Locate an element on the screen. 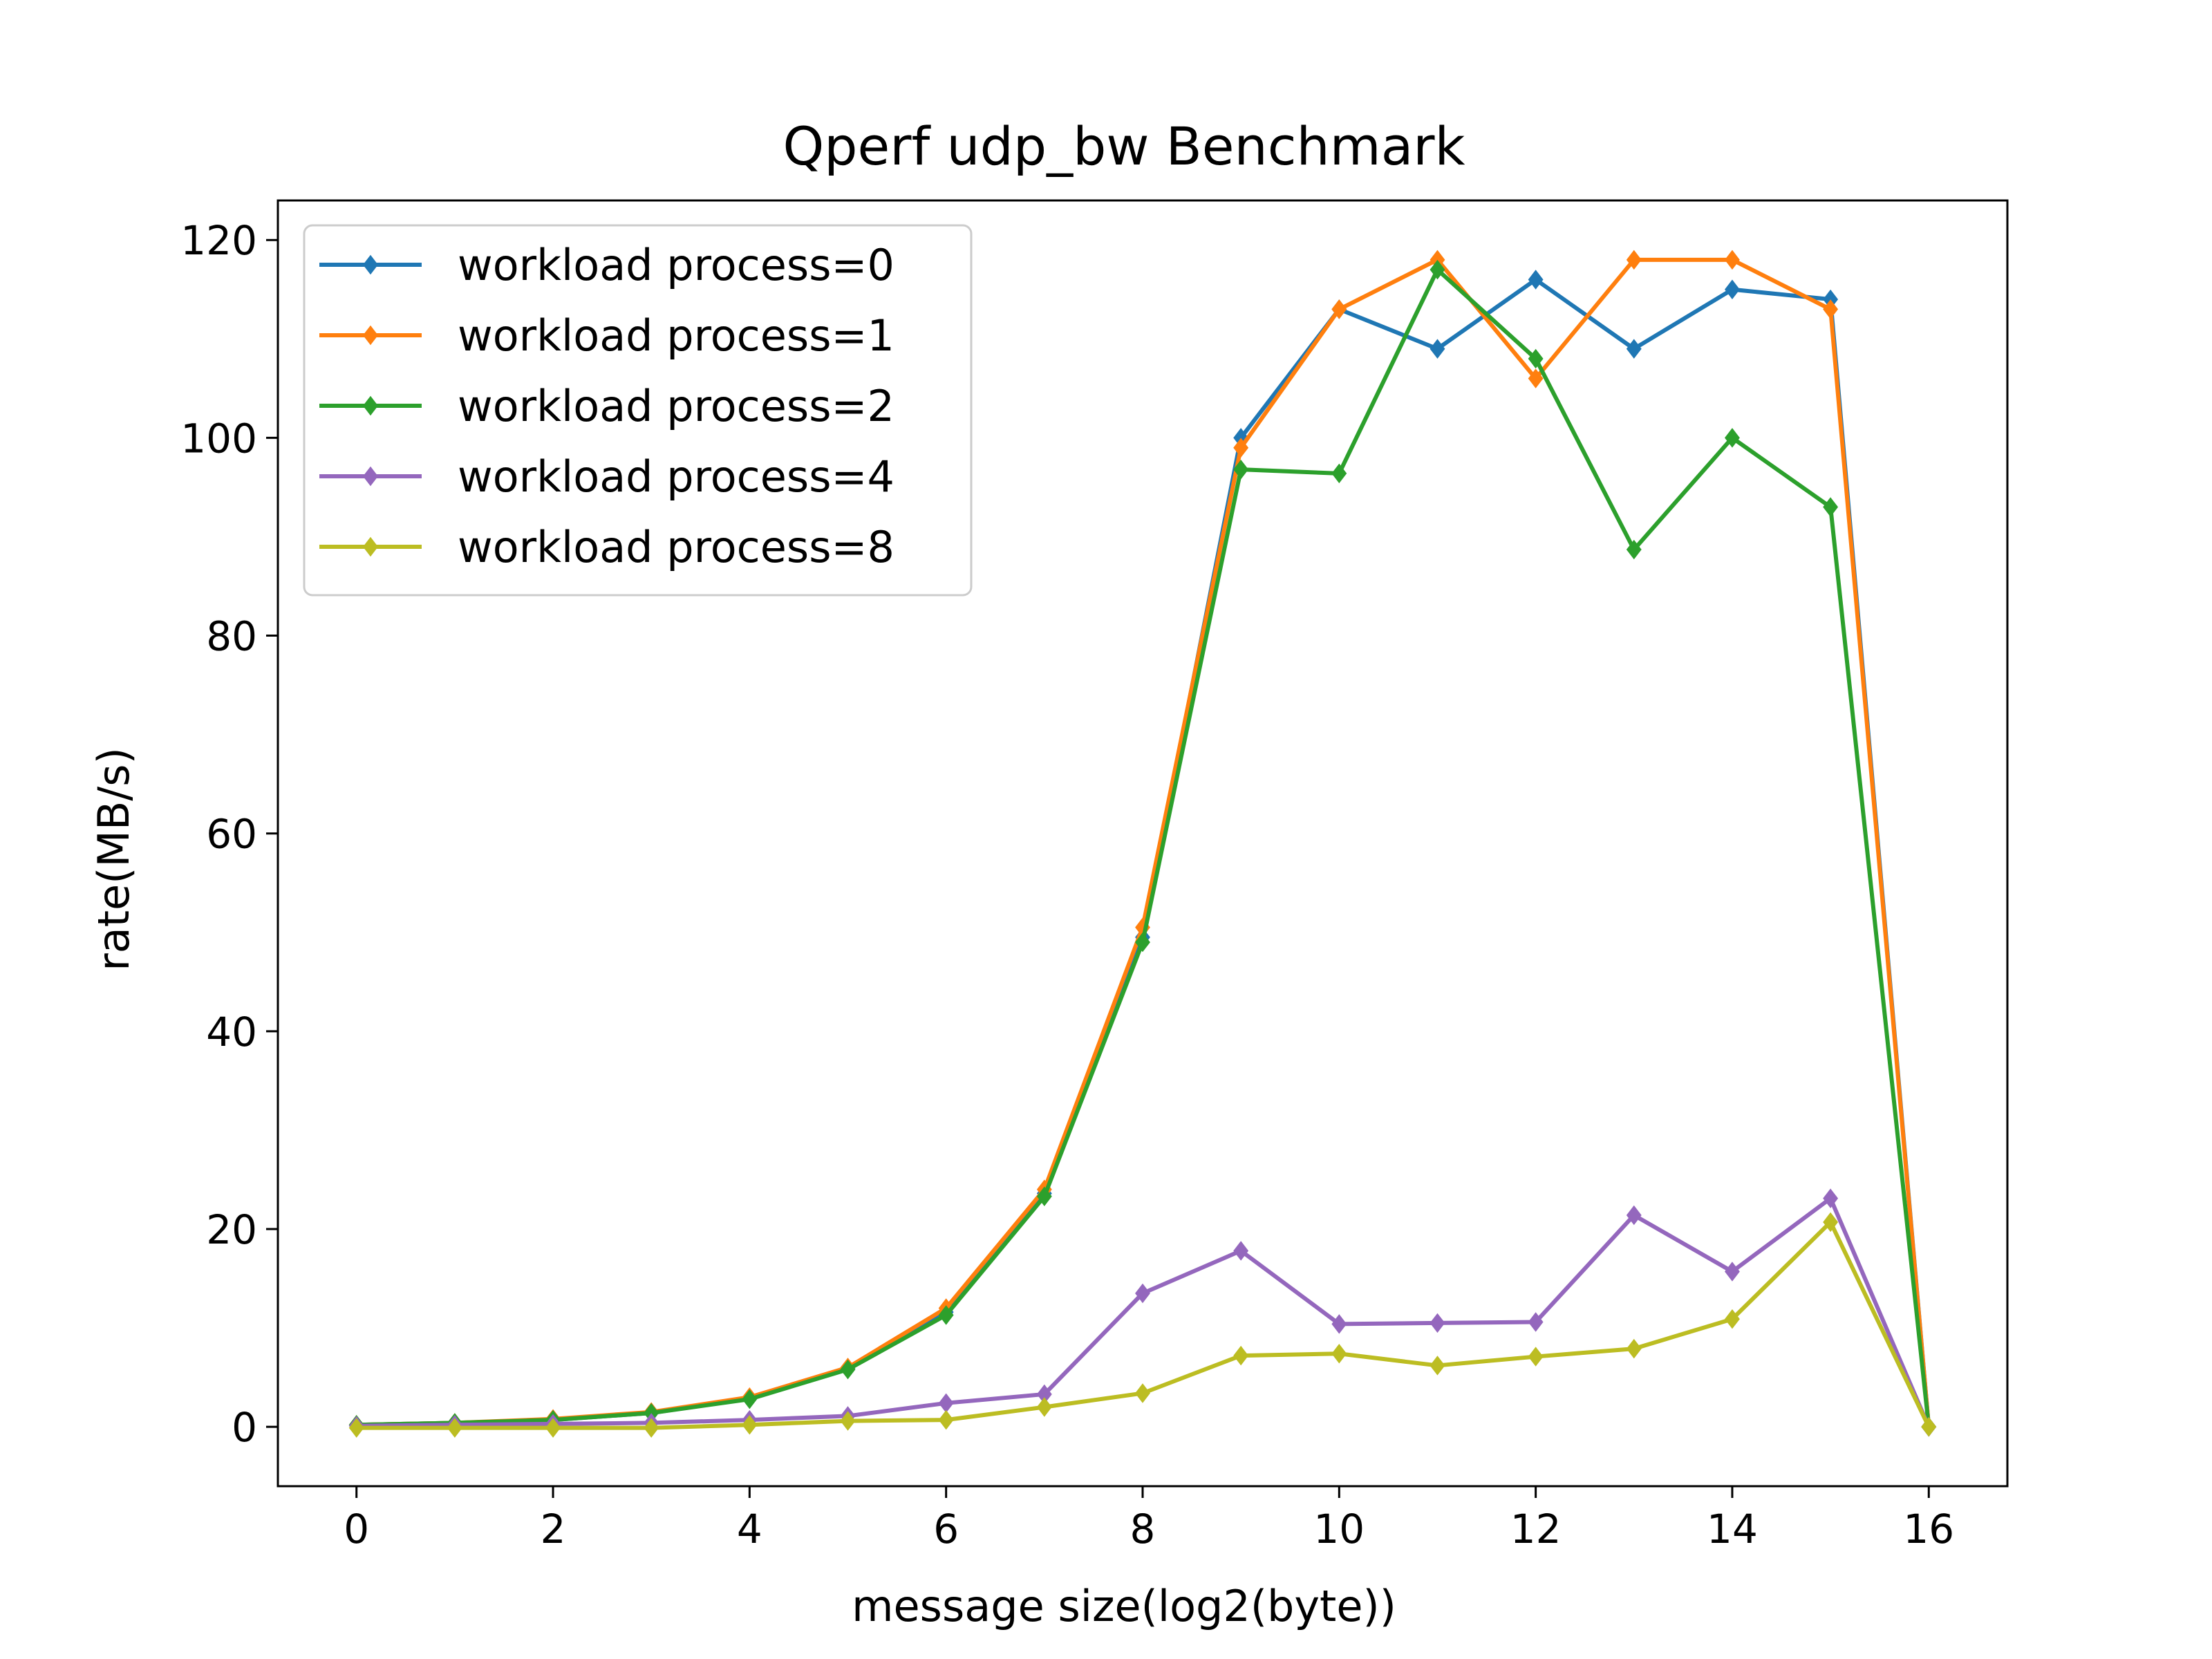 This screenshot has height=1659, width=2212. y-tick-label: 20 is located at coordinates (232, 1229).